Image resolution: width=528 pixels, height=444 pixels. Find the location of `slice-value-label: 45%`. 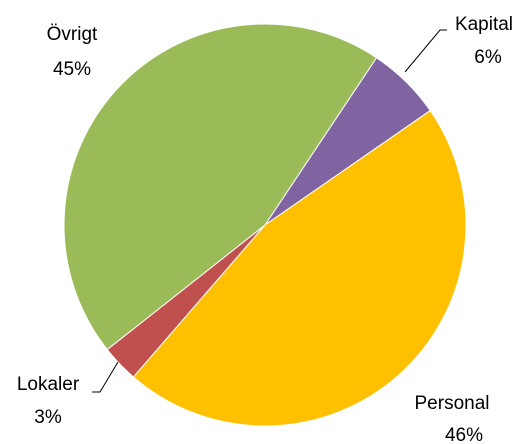

slice-value-label: 45% is located at coordinates (72, 69).